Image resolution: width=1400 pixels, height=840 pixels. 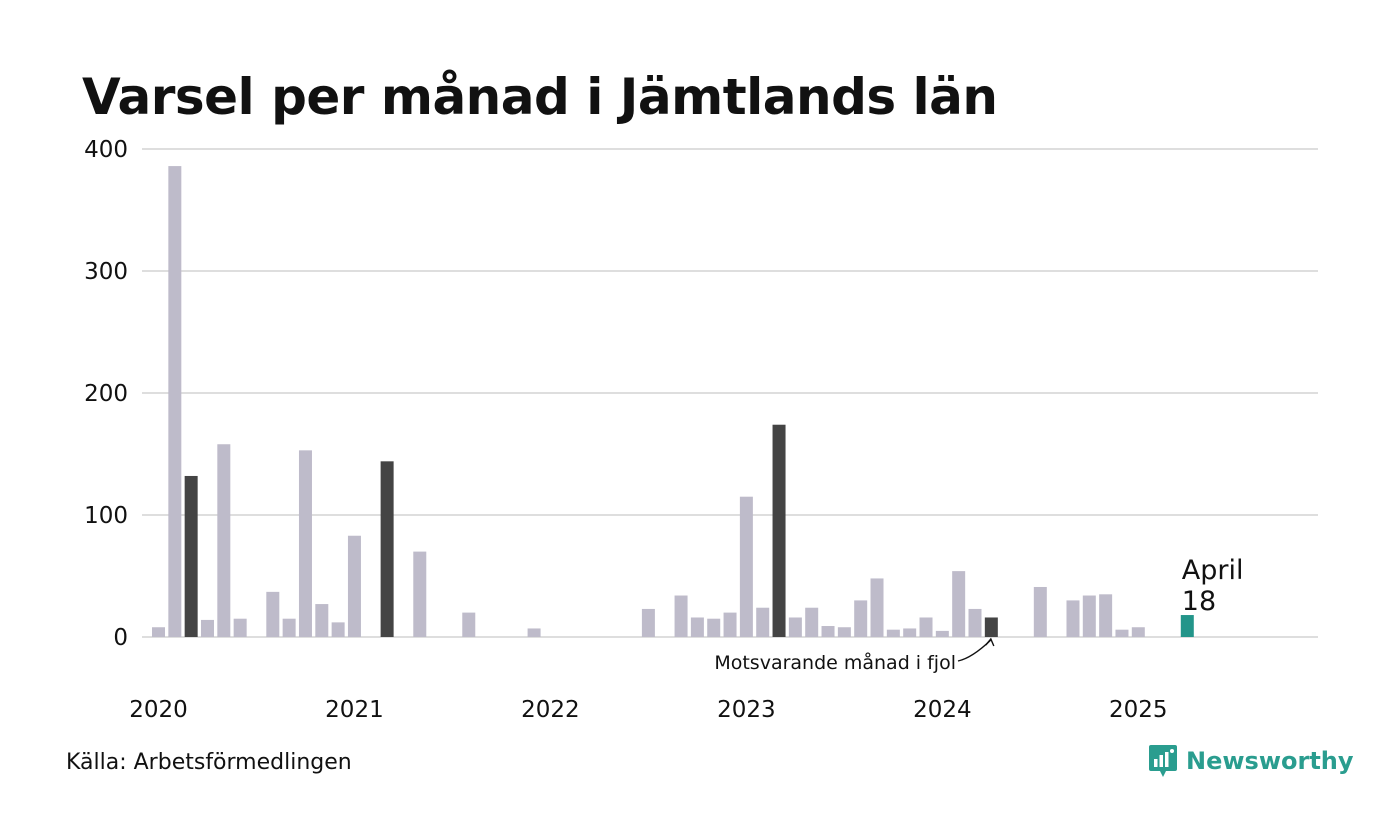 I want to click on x-tick-label: 2024, so click(x=942, y=710).